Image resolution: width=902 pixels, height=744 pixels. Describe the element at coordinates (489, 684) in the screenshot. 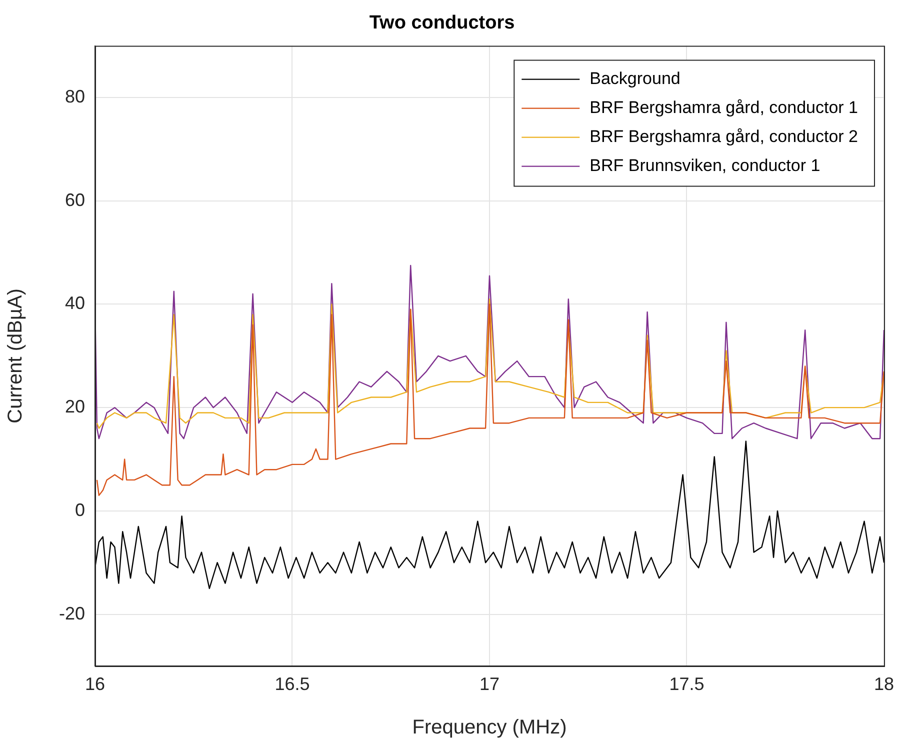

I see `x-tick-label: 17` at that location.